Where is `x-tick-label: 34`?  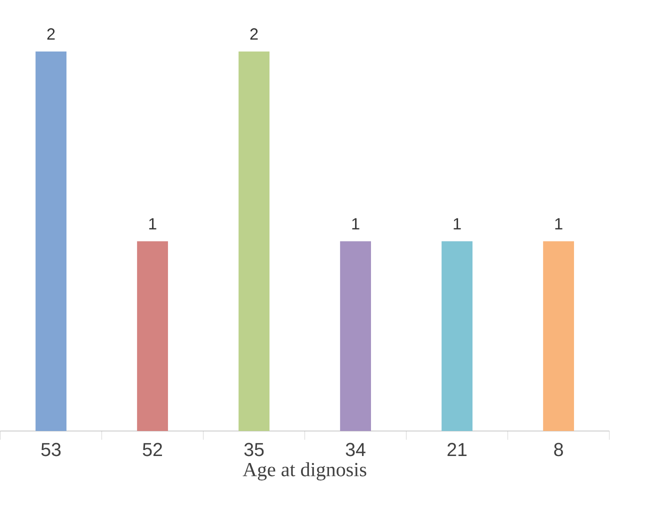
x-tick-label: 34 is located at coordinates (356, 449).